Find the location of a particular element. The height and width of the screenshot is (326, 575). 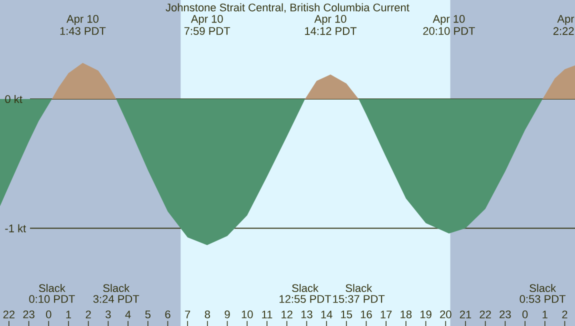

x-tick-label: 6 is located at coordinates (167, 314).